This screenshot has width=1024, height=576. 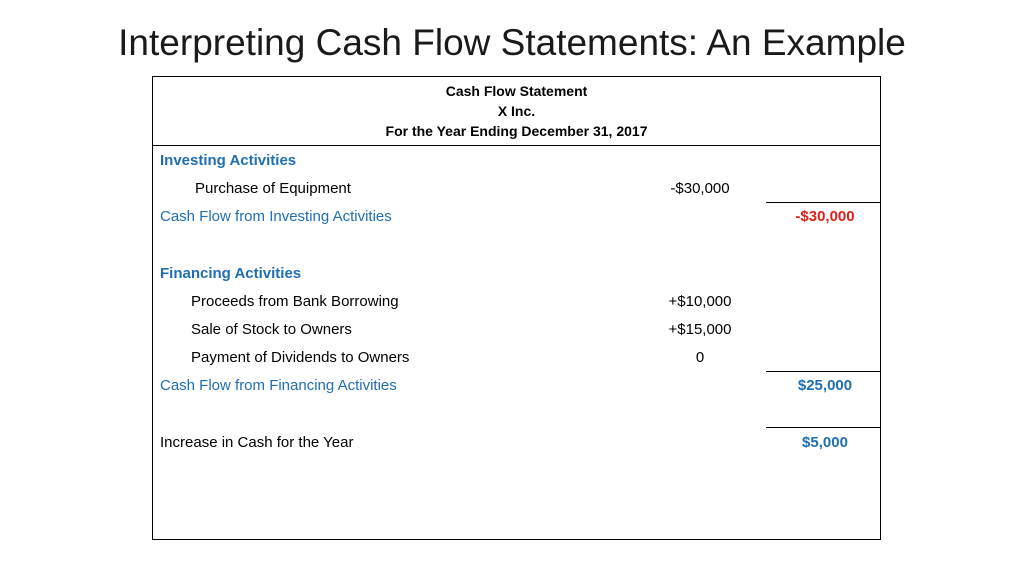 I want to click on investing-item-amount: -$30,000, so click(x=700, y=188).